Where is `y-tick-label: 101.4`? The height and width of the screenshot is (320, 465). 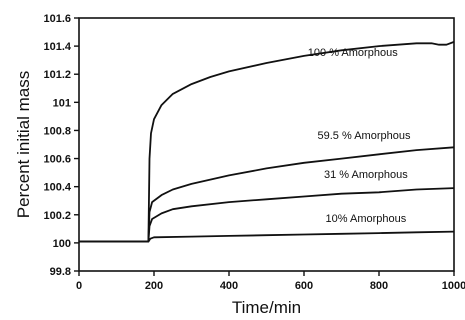 y-tick-label: 101.4 is located at coordinates (57, 47).